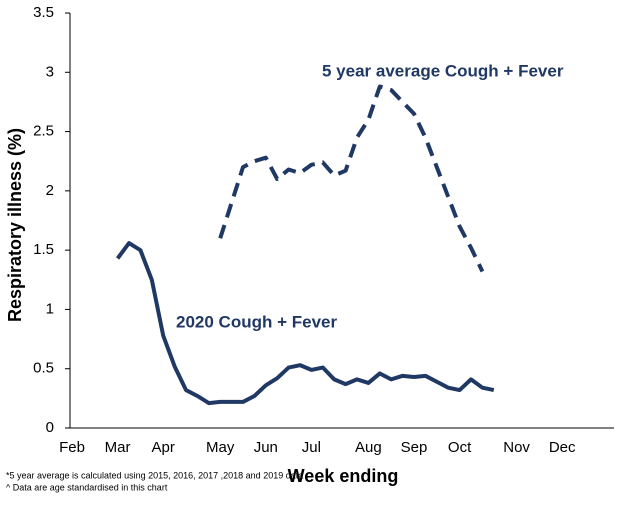  What do you see at coordinates (443, 70) in the screenshot?
I see `series-annotation: 5 year average Cough + Fever` at bounding box center [443, 70].